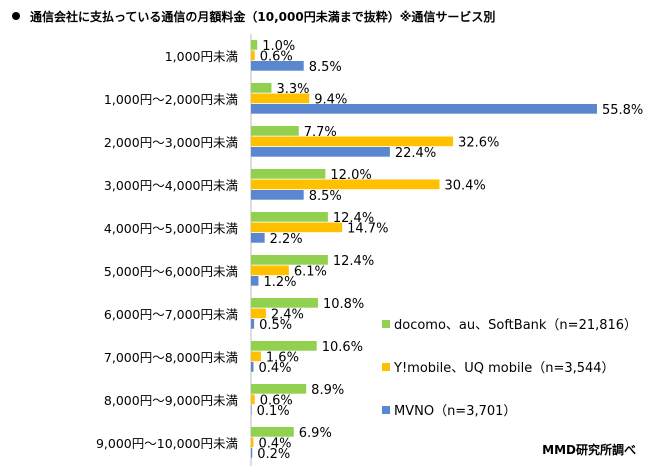 The image size is (648, 468). Describe the element at coordinates (589, 450) in the screenshot. I see `credit: MMD研究所調べ` at that location.